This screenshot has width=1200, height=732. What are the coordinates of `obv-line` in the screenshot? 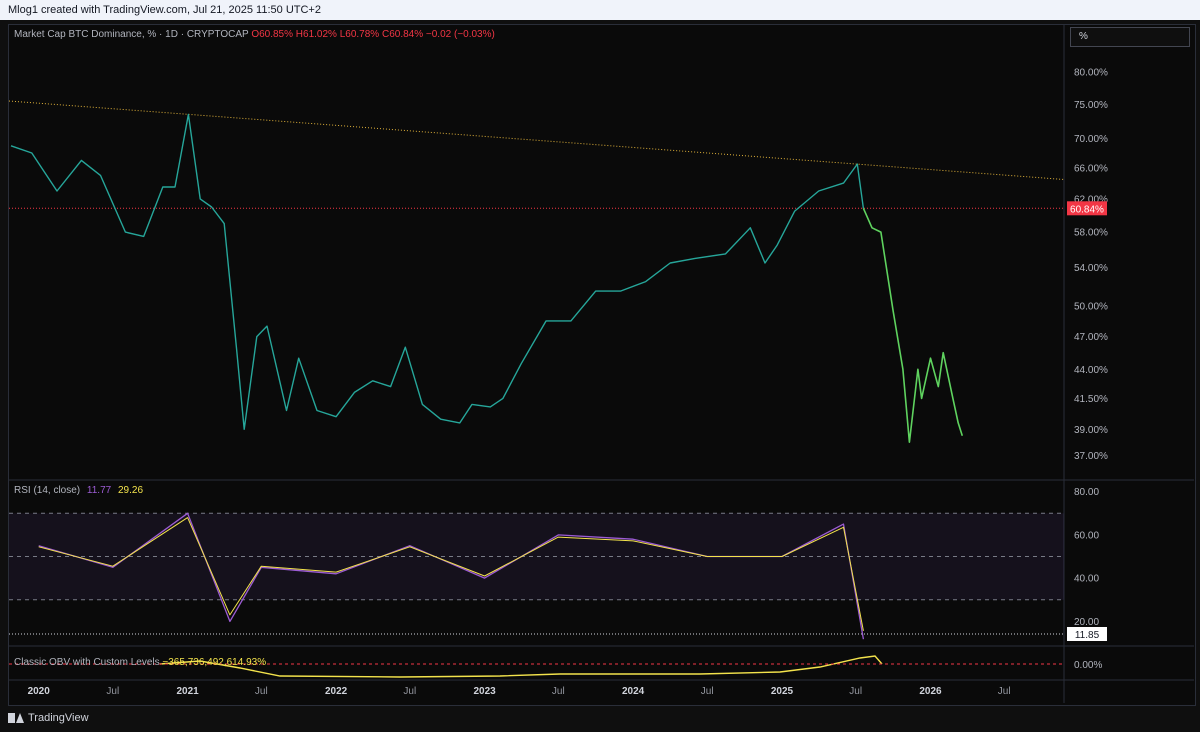 It's located at (521, 666).